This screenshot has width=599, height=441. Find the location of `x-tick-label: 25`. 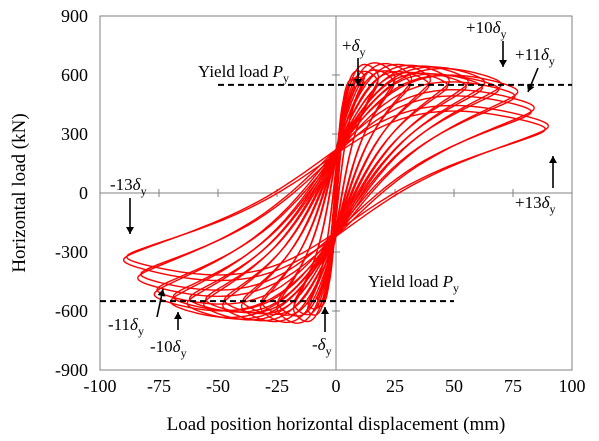

x-tick-label: 25 is located at coordinates (395, 386).